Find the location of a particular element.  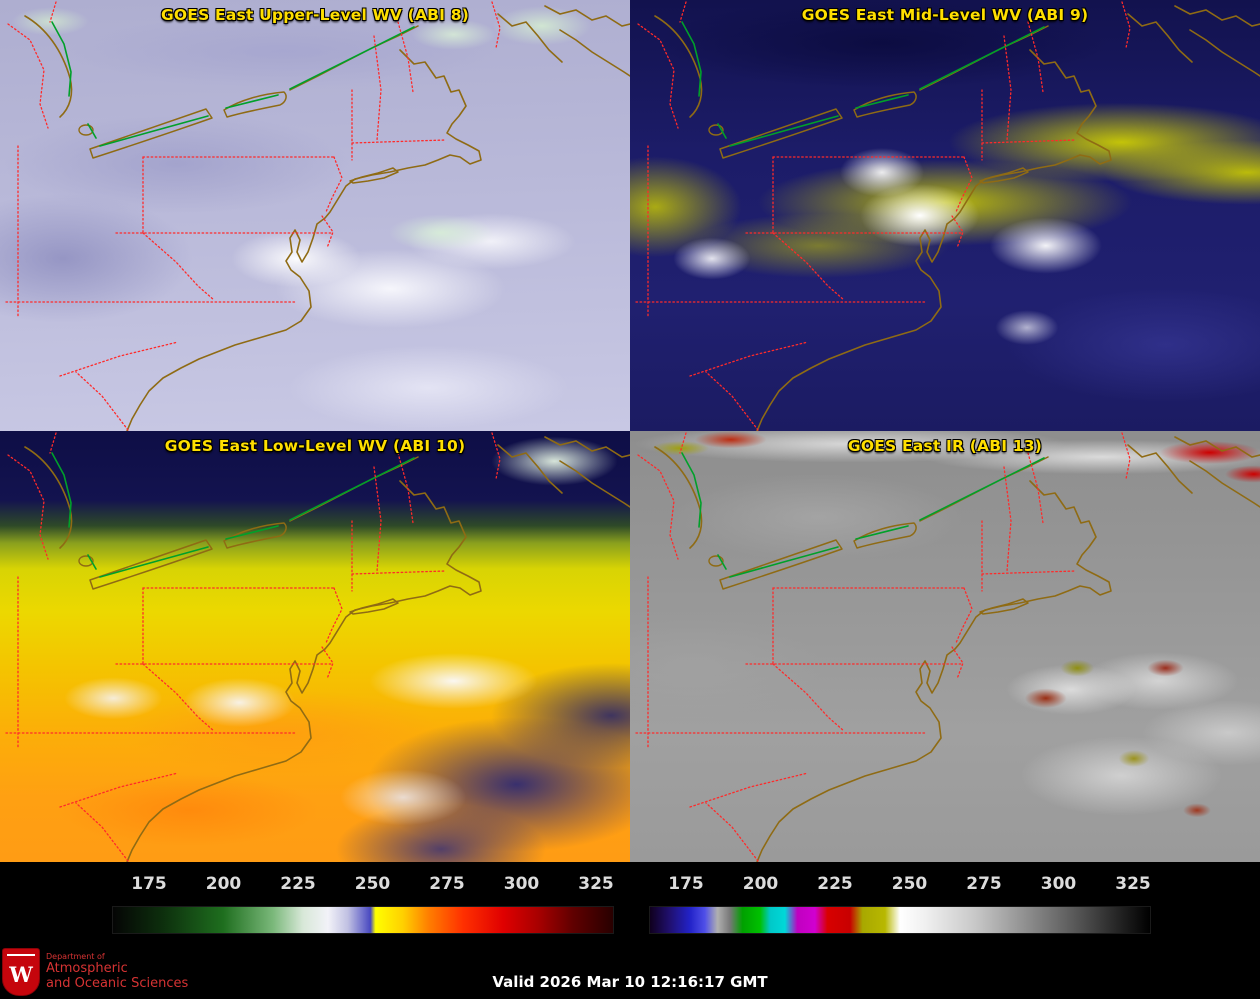

panel-title-mid-wv: GOES East Mid-Level WV (ABI 9) is located at coordinates (945, 15).